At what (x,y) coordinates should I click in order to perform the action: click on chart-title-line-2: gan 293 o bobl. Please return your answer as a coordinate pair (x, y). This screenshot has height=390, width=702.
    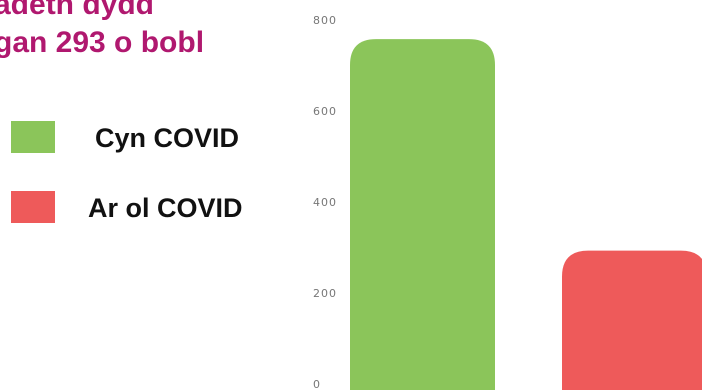
    Looking at the image, I should click on (102, 42).